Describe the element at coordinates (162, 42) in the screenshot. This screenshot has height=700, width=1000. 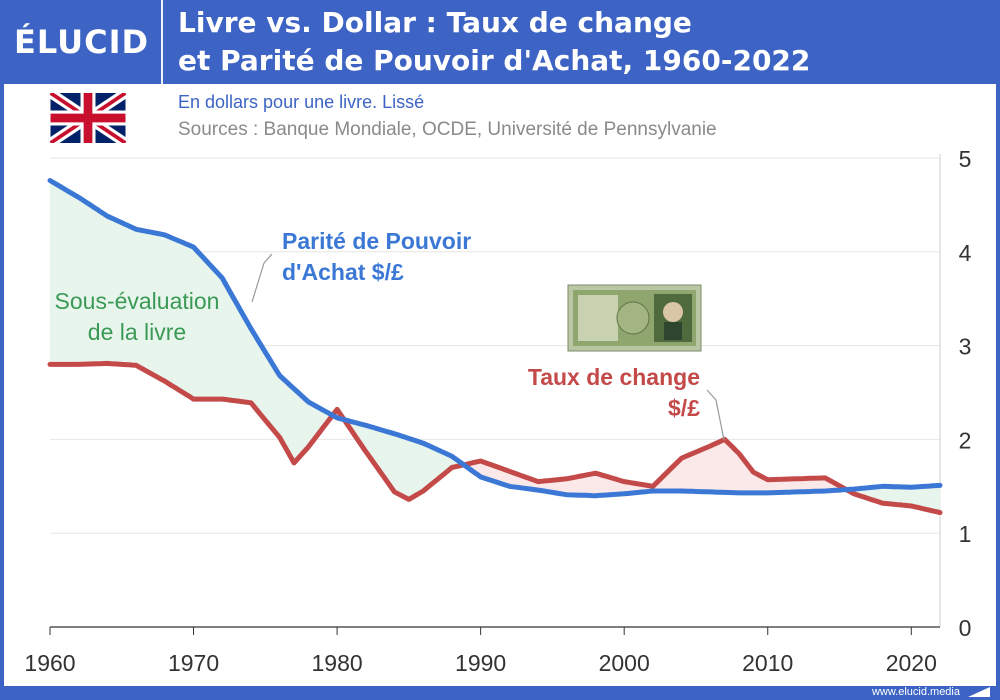
I see `header-divider` at that location.